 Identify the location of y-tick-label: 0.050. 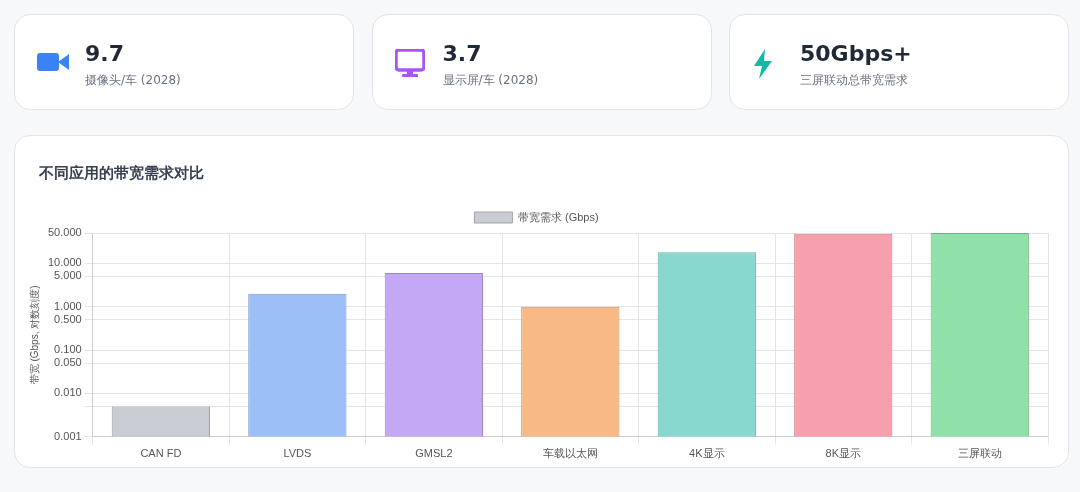
(68, 362).